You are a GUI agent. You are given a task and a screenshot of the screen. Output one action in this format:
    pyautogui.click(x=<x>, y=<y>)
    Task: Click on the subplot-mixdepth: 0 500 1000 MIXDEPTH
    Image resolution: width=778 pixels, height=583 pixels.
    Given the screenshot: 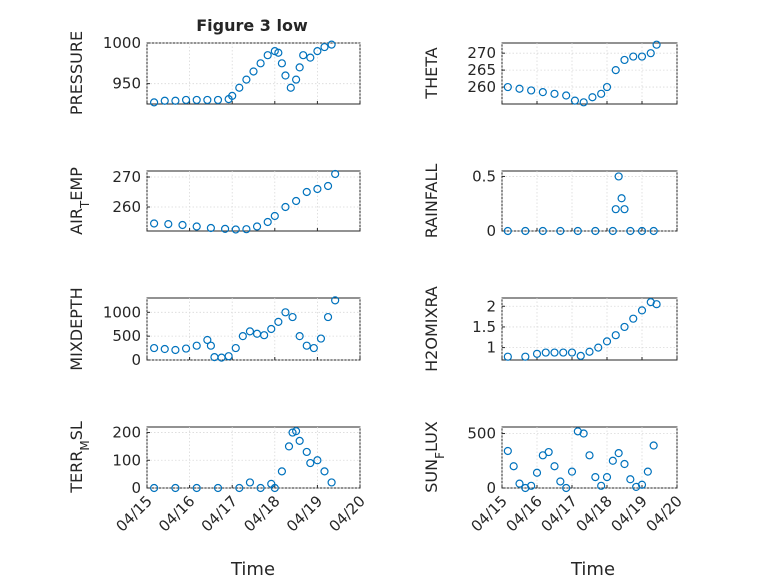 What is the action you would take?
    pyautogui.click(x=214, y=329)
    